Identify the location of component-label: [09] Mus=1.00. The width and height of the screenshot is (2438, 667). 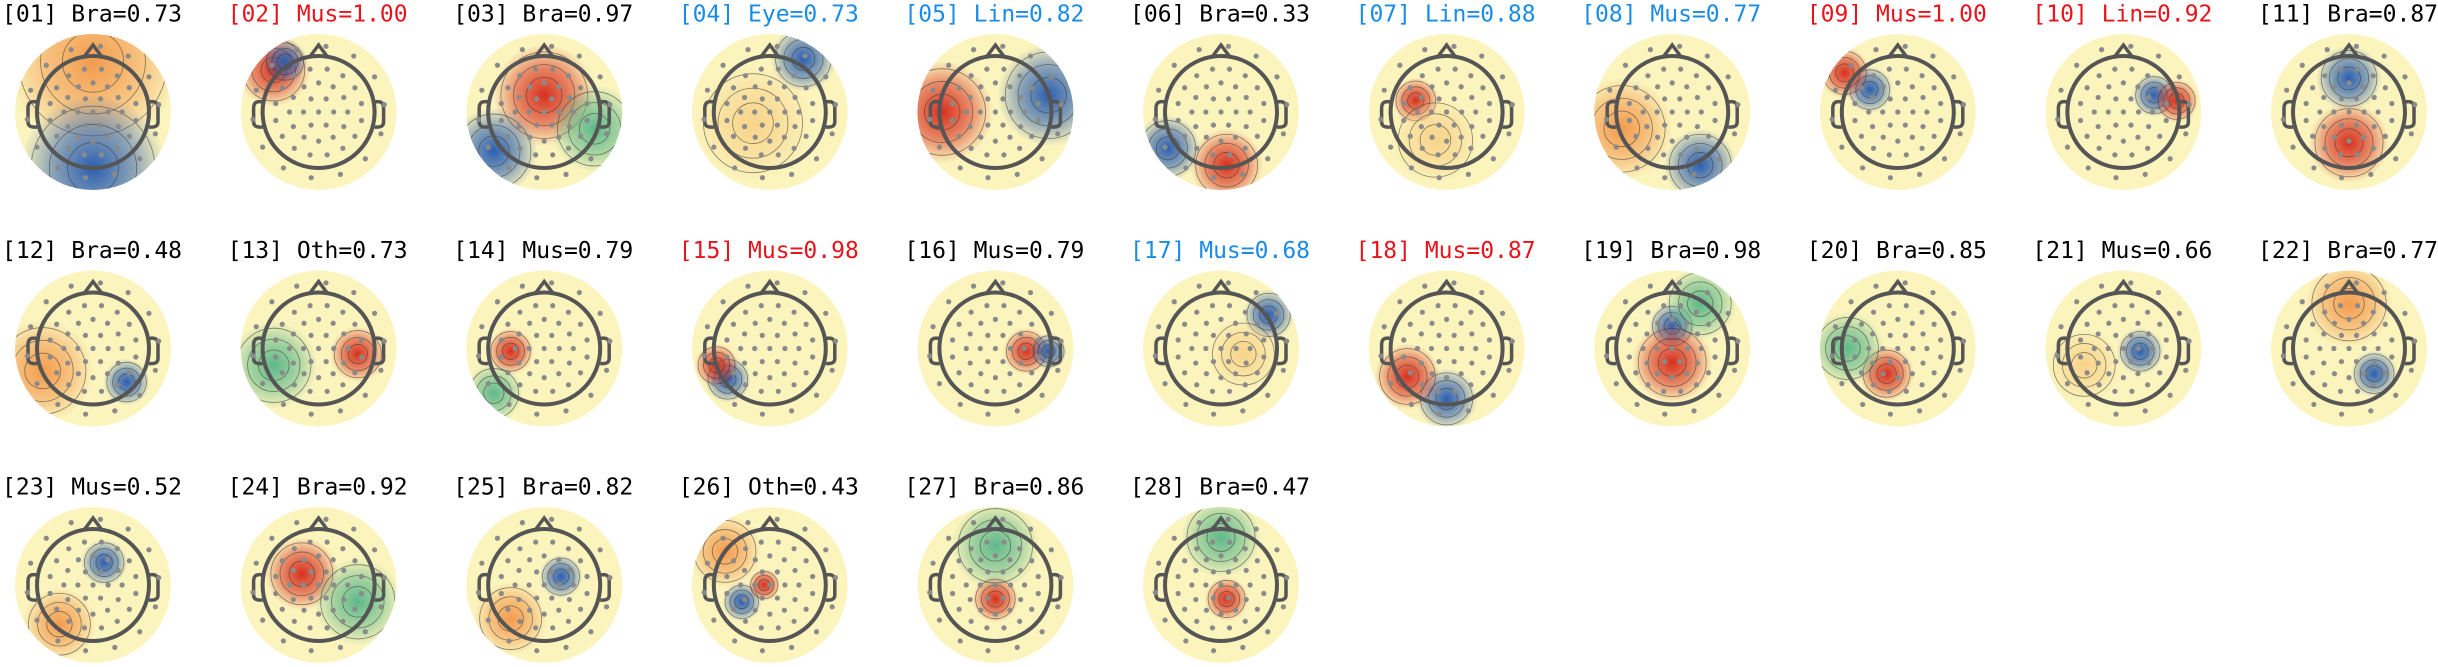
(1897, 15).